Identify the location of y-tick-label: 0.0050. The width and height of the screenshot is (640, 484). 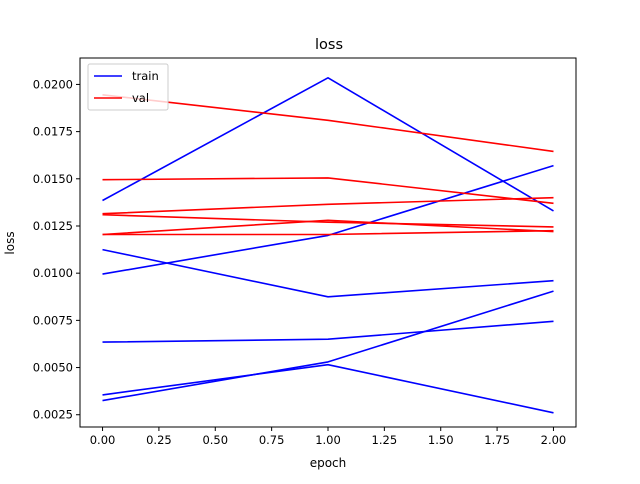
(53, 368).